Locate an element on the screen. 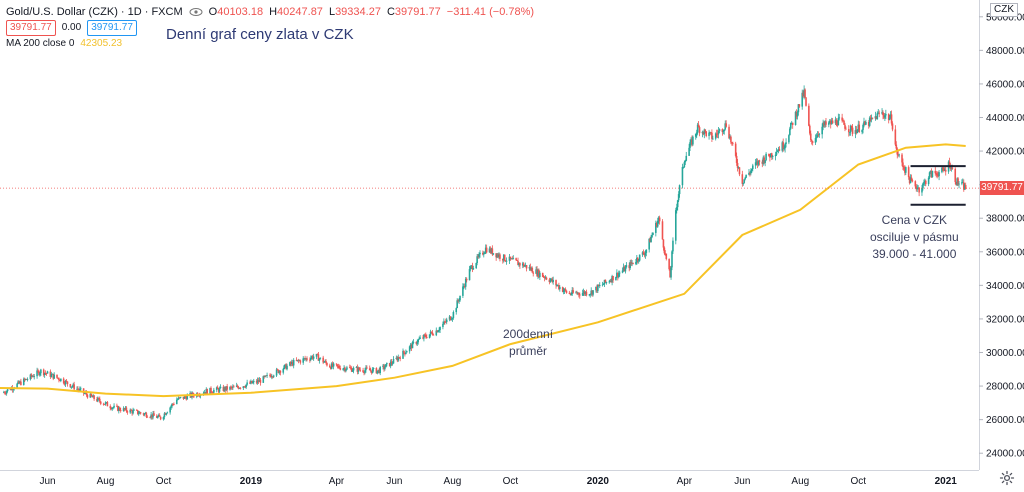 The height and width of the screenshot is (492, 1024). gear-icon is located at coordinates (1007, 478).